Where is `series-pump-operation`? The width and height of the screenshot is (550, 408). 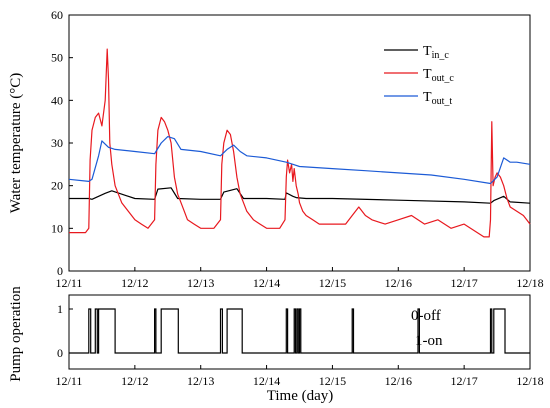
series-pump-operation is located at coordinates (299, 331).